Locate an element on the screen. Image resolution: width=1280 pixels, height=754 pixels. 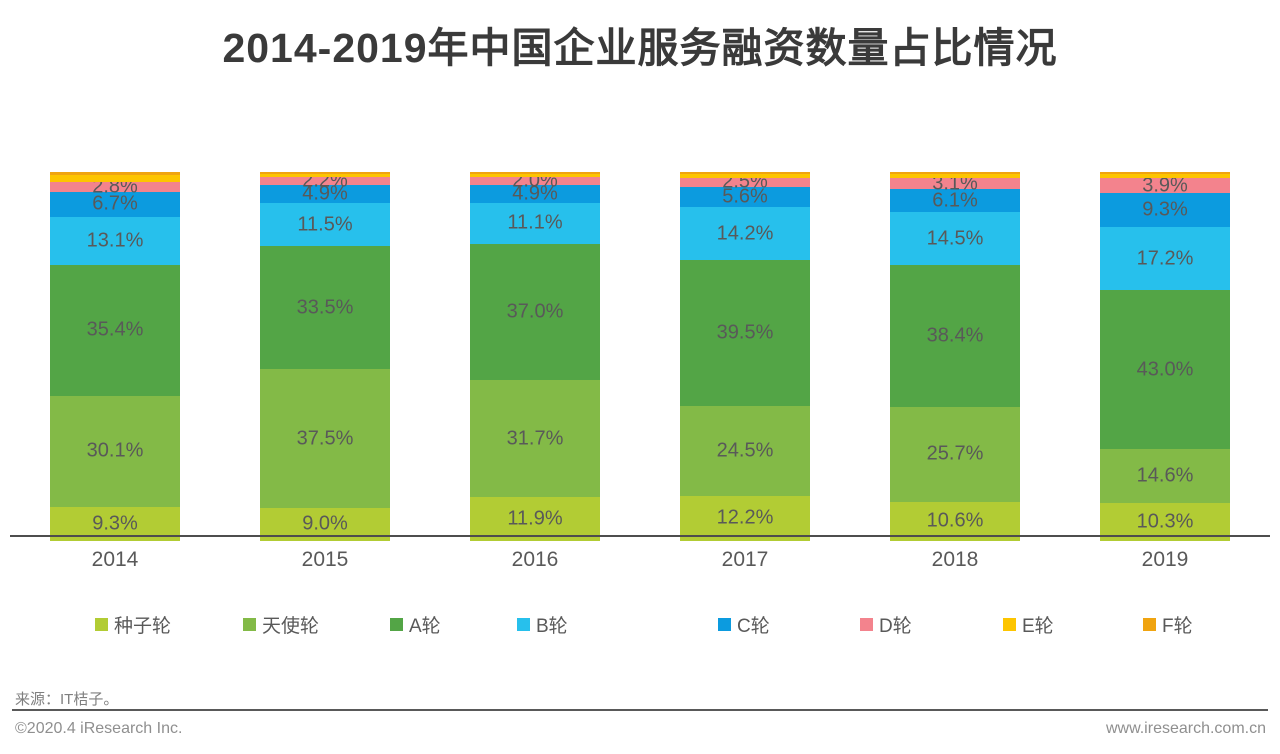
source-note: 来源：IT桔子。 is located at coordinates (67, 699).